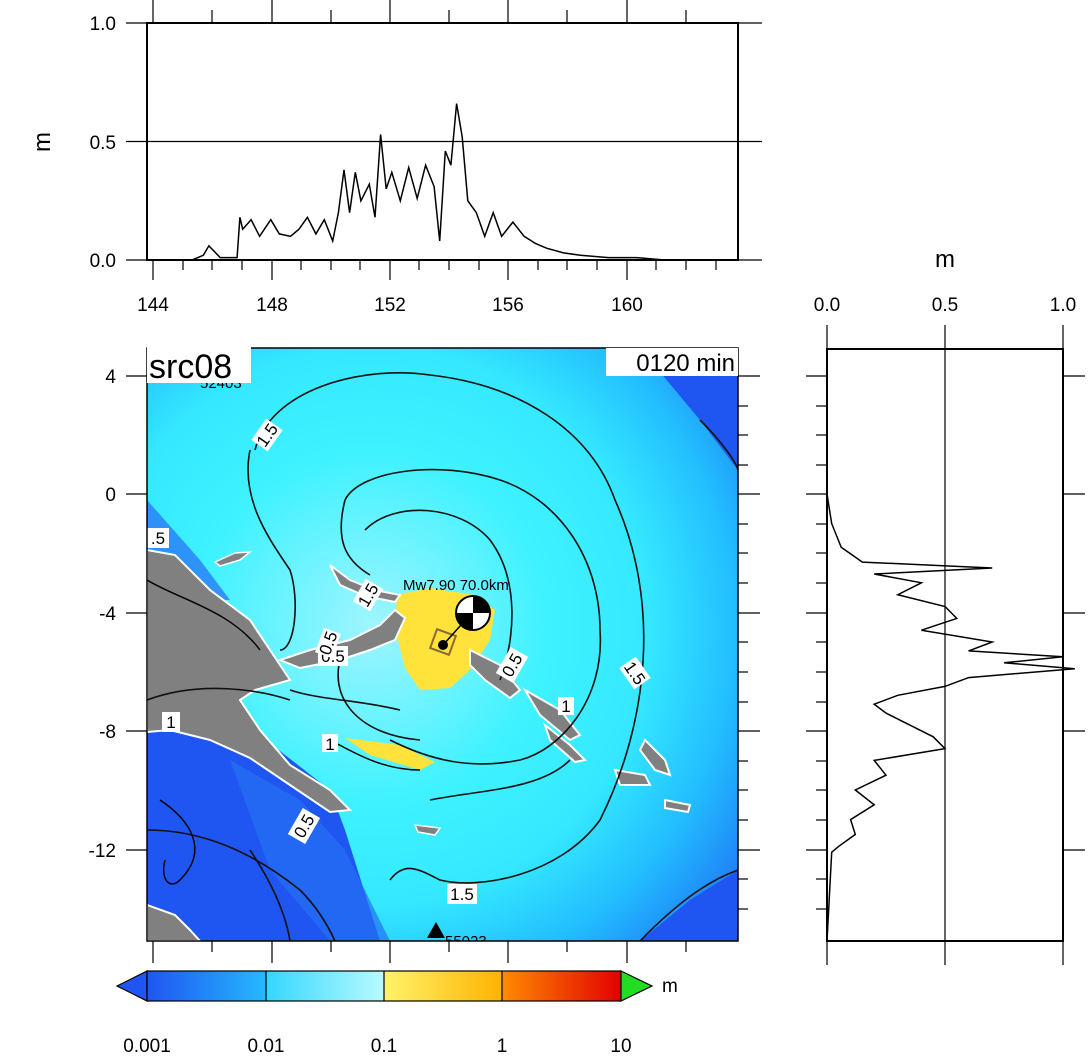 The width and height of the screenshot is (1088, 1060). I want to click on source-id-box, so click(199, 365).